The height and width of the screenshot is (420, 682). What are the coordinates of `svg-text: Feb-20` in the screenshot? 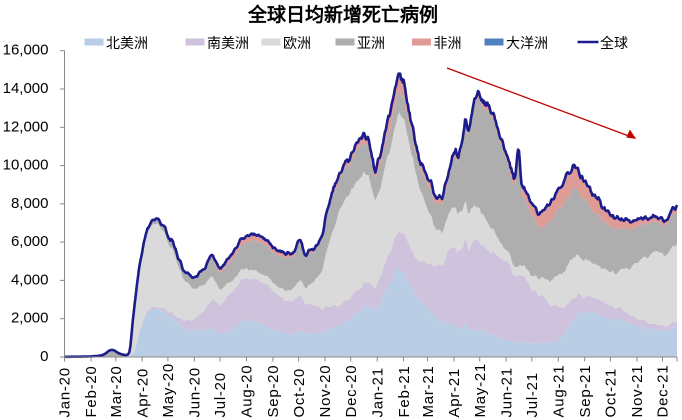 It's located at (91, 391).